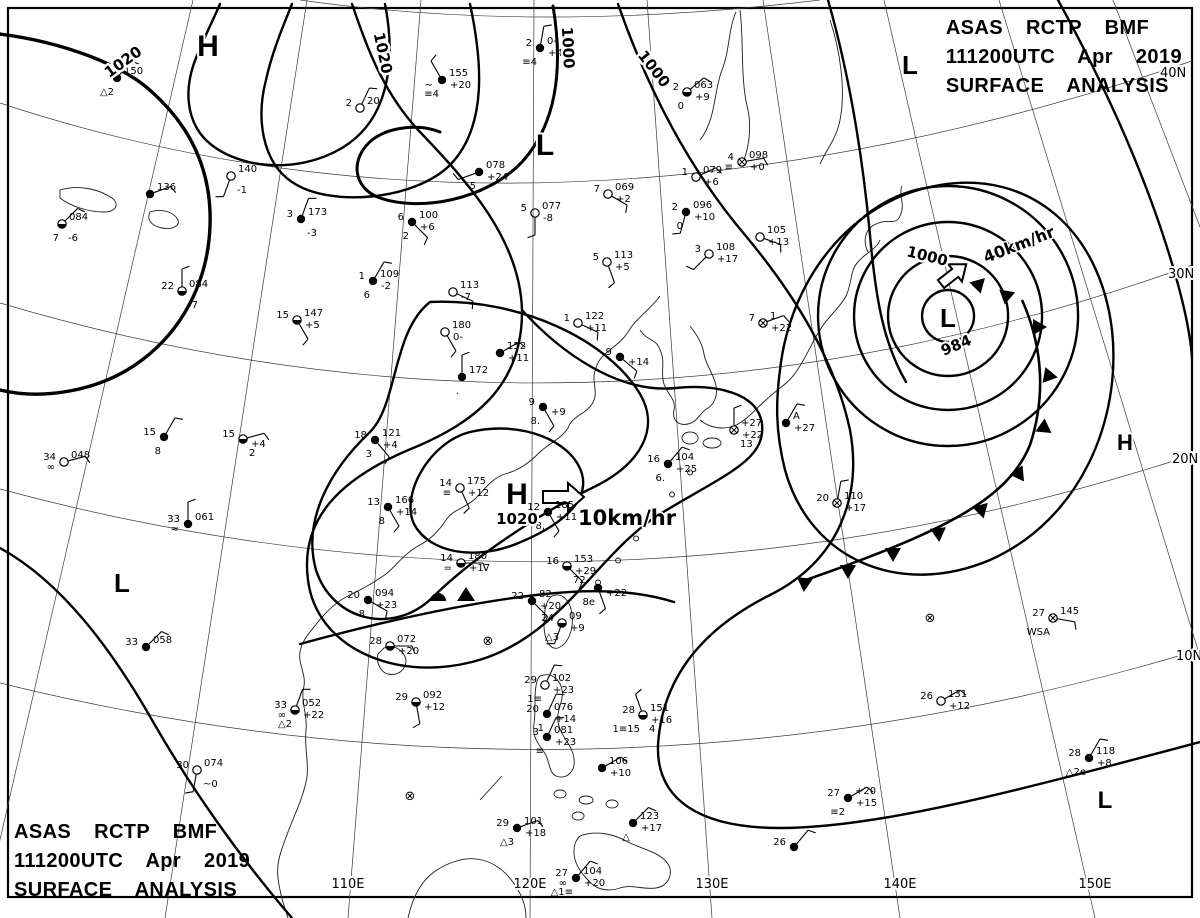 The width and height of the screenshot is (1200, 918). Describe the element at coordinates (1185, 459) in the screenshot. I see `lat-label: 20N` at that location.